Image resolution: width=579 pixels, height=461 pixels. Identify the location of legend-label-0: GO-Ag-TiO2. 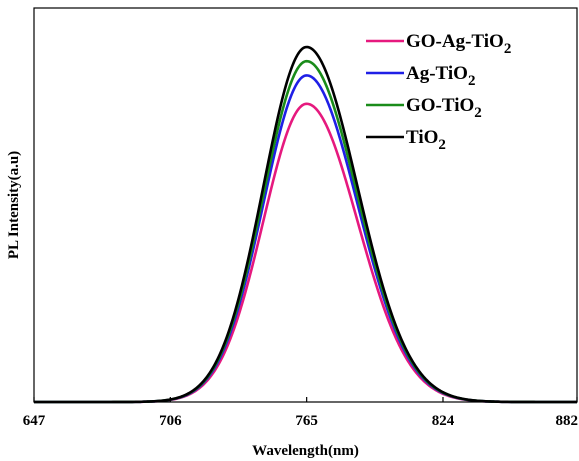
(458, 44).